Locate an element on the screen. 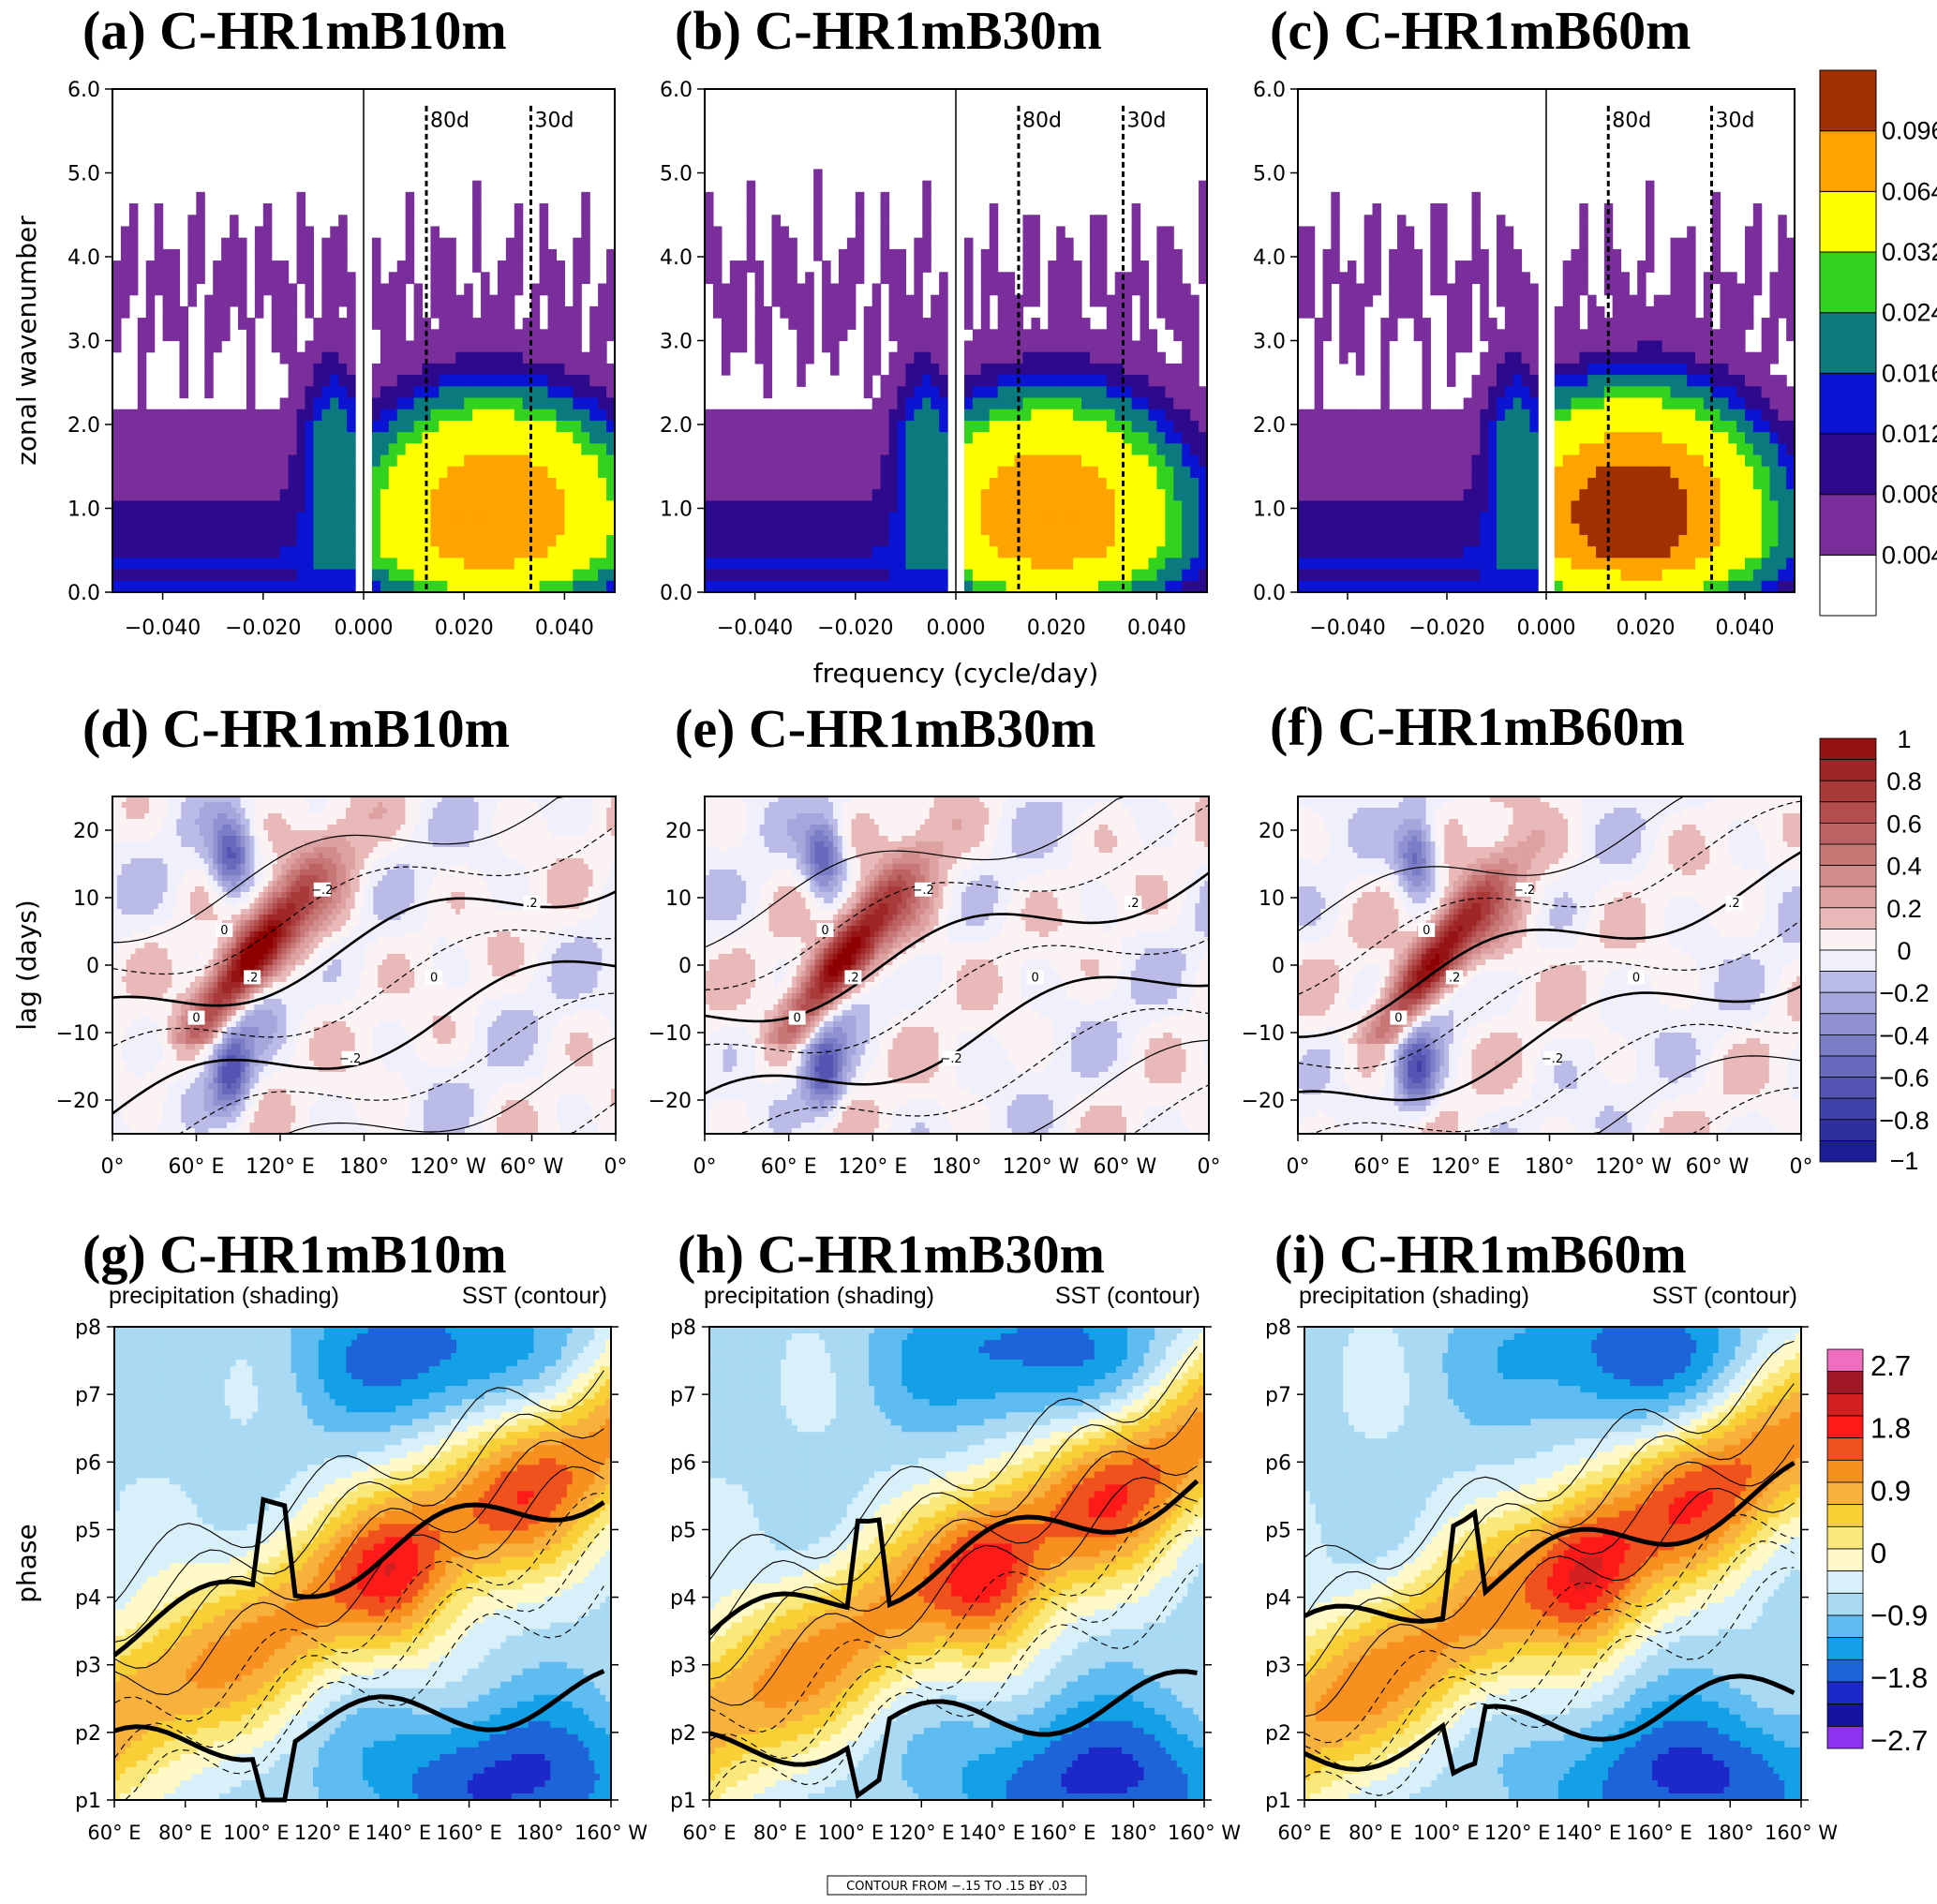 This screenshot has width=1937, height=1904. x-tick-label: 0.040 is located at coordinates (564, 628).